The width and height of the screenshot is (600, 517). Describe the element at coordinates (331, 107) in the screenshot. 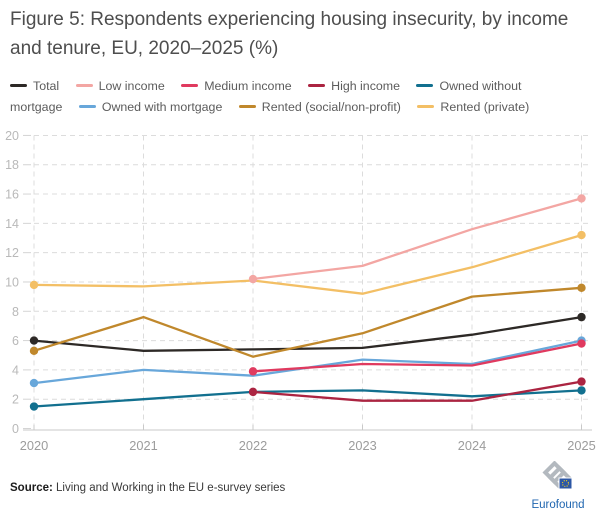

I see `legend-label-rented-social: Rented (social/non-profit)` at that location.